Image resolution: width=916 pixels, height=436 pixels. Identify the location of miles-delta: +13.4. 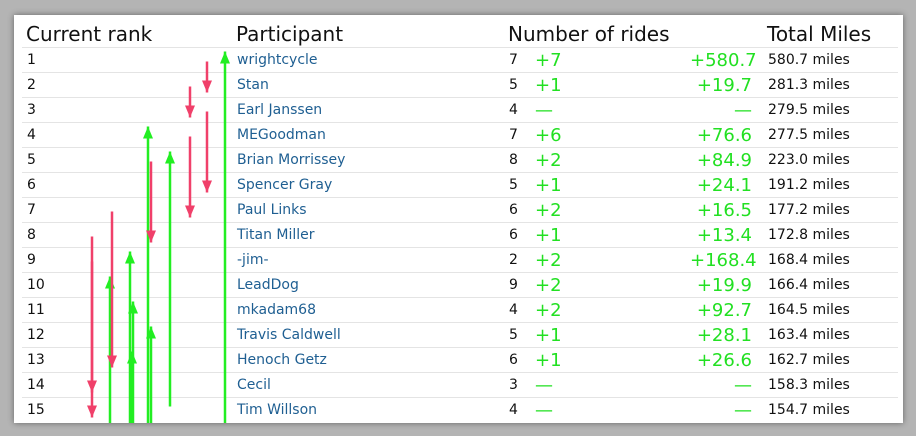
(724, 235).